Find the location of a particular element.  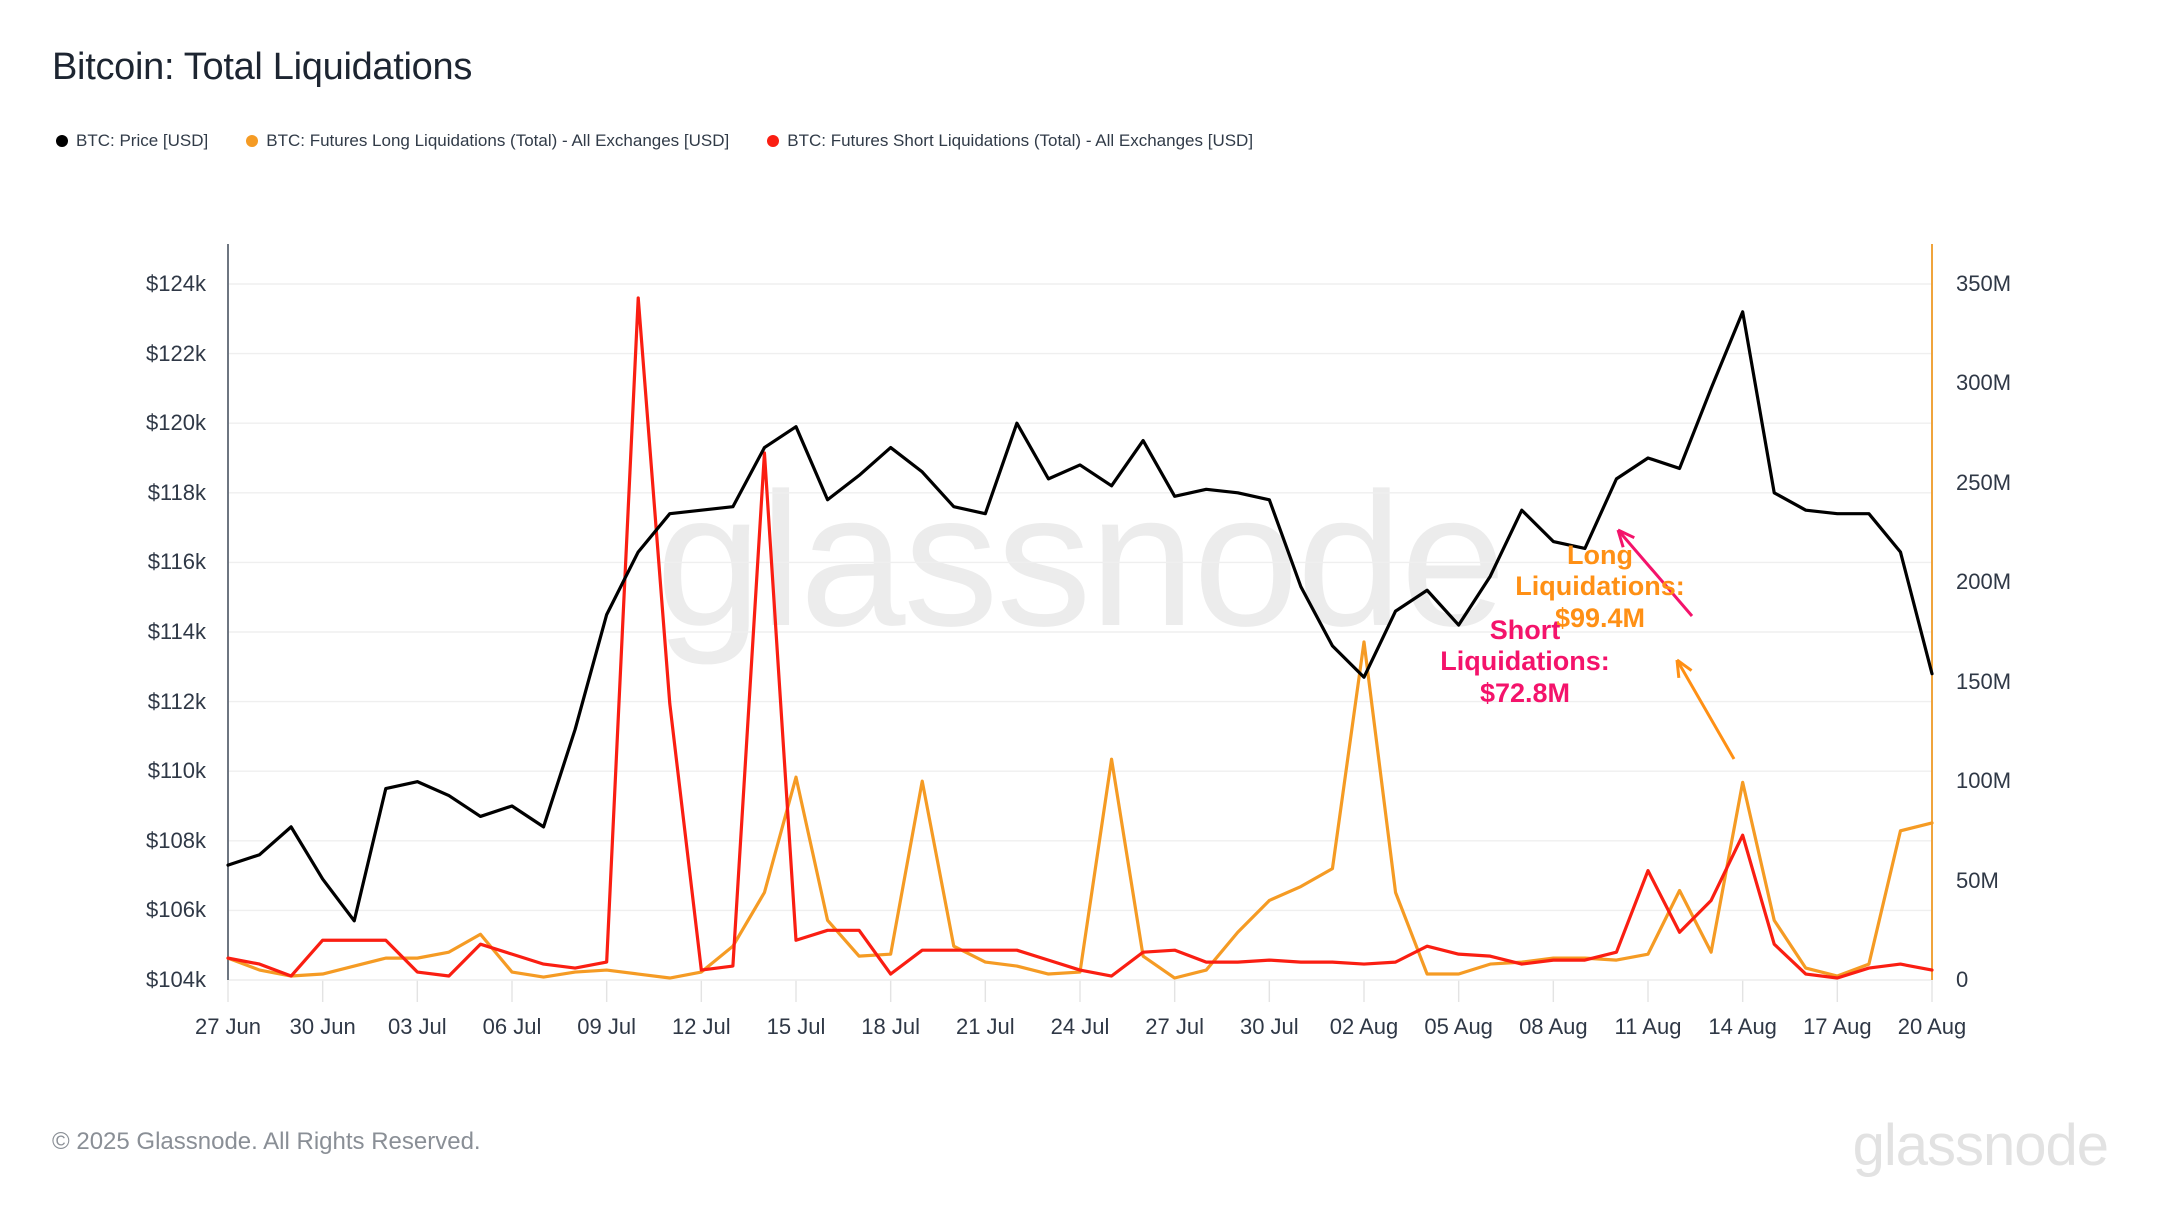

y-axis-right-tick-label: 300M is located at coordinates (1984, 383).